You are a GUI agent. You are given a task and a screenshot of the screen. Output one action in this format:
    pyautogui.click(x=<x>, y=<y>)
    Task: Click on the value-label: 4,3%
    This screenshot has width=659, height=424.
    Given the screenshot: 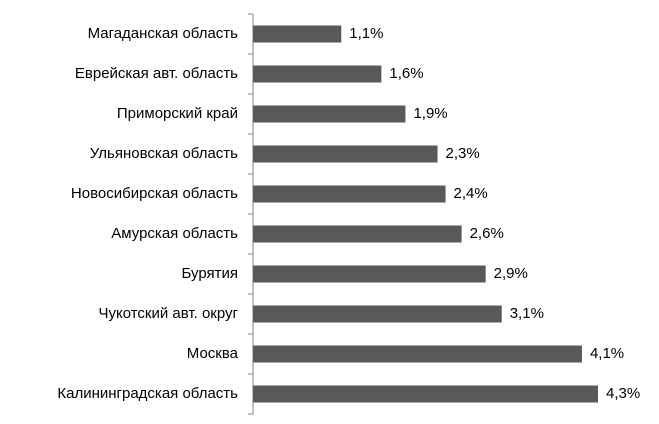 What is the action you would take?
    pyautogui.click(x=623, y=393)
    